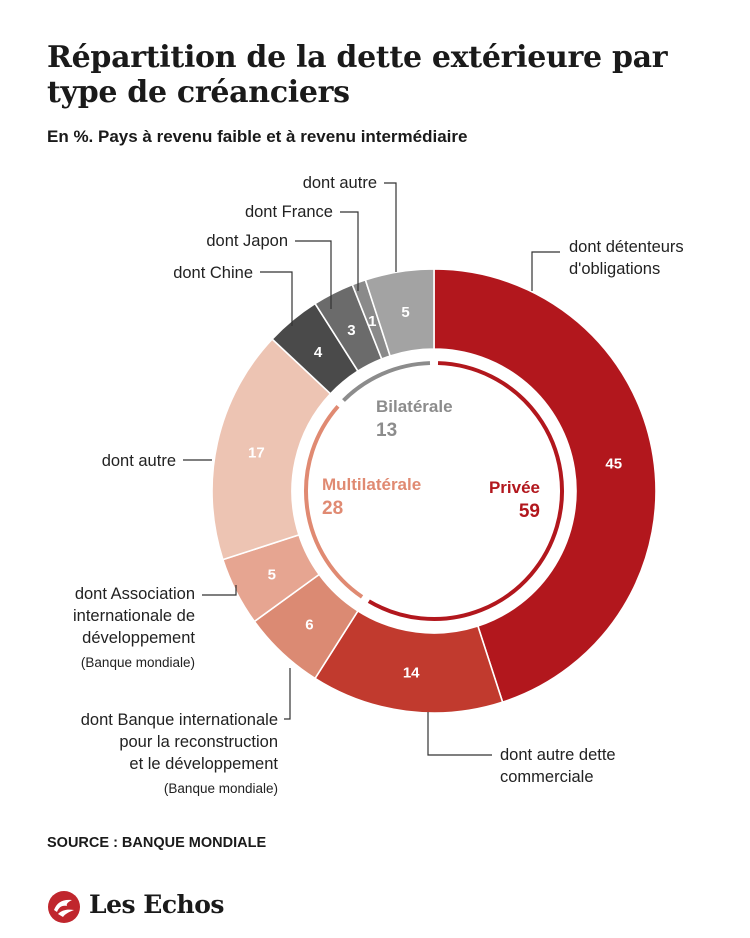 This screenshot has height=938, width=750. I want to click on callout-label-line: internationale de, so click(134, 616).